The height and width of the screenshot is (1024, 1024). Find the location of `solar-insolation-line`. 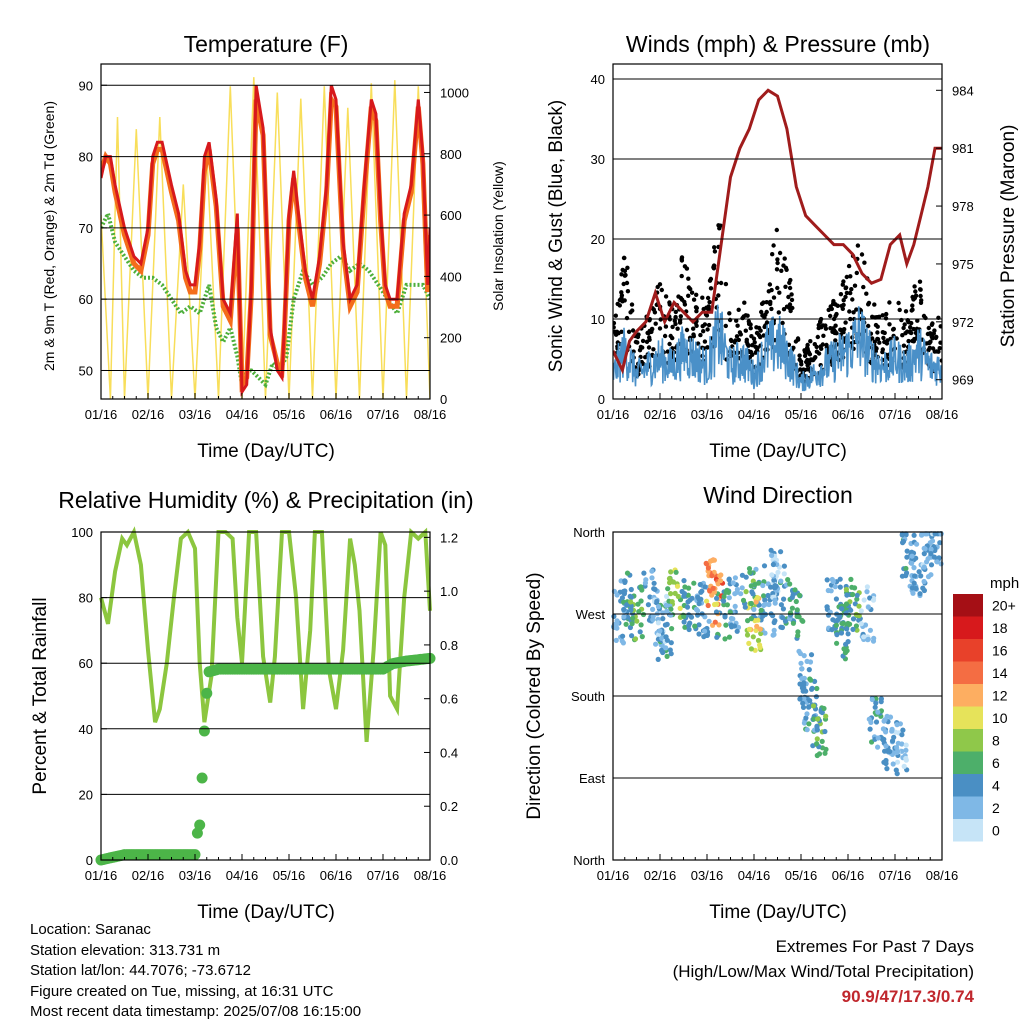

solar-insolation-line is located at coordinates (265, 238).